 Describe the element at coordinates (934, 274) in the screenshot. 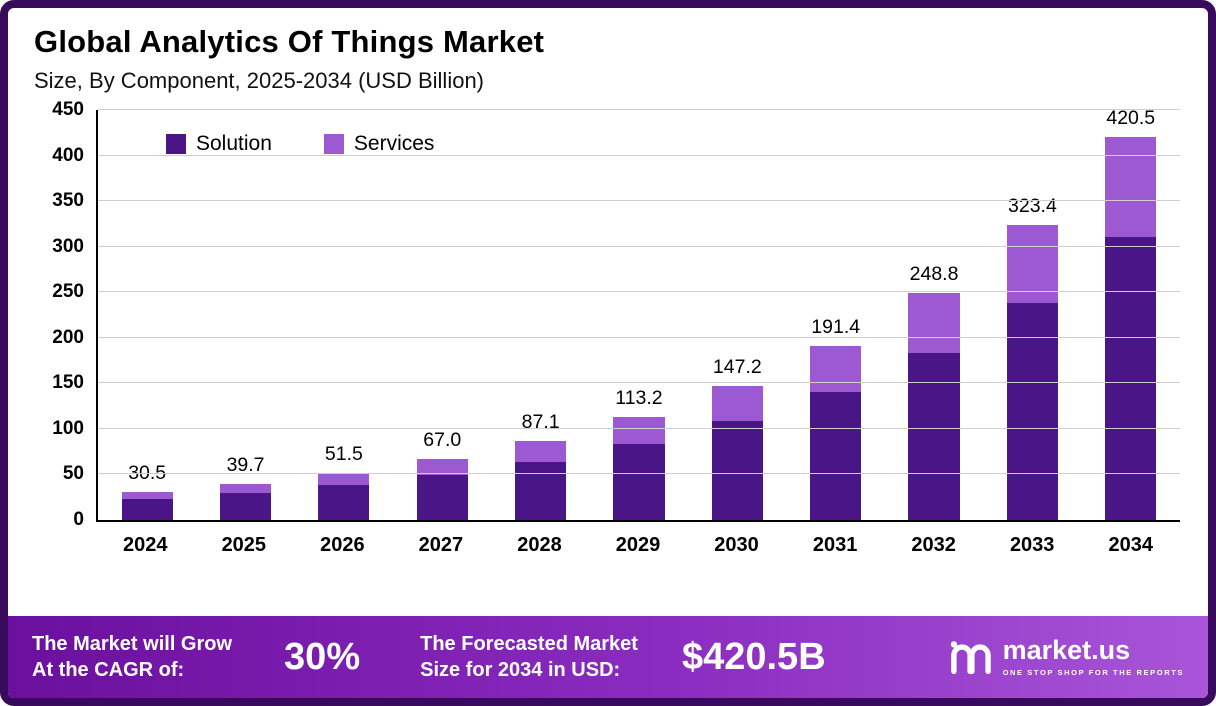

I see `total-label-2032: 248.8` at that location.